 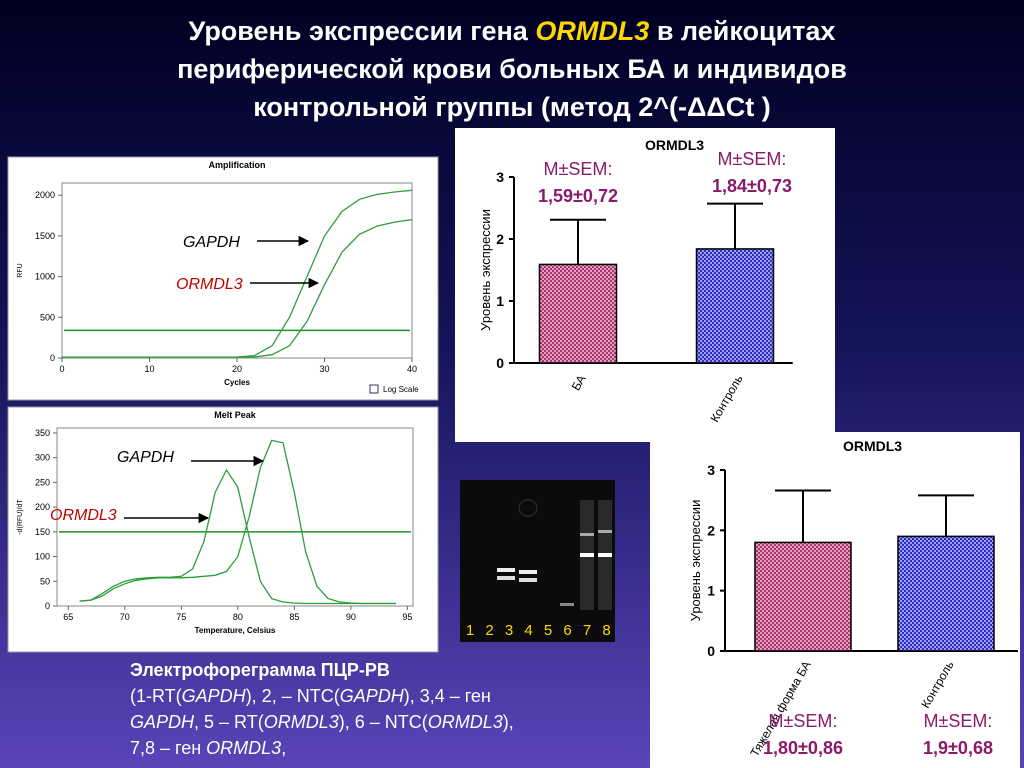 What do you see at coordinates (42, 532) in the screenshot?
I see `y-tick-label: 150` at bounding box center [42, 532].